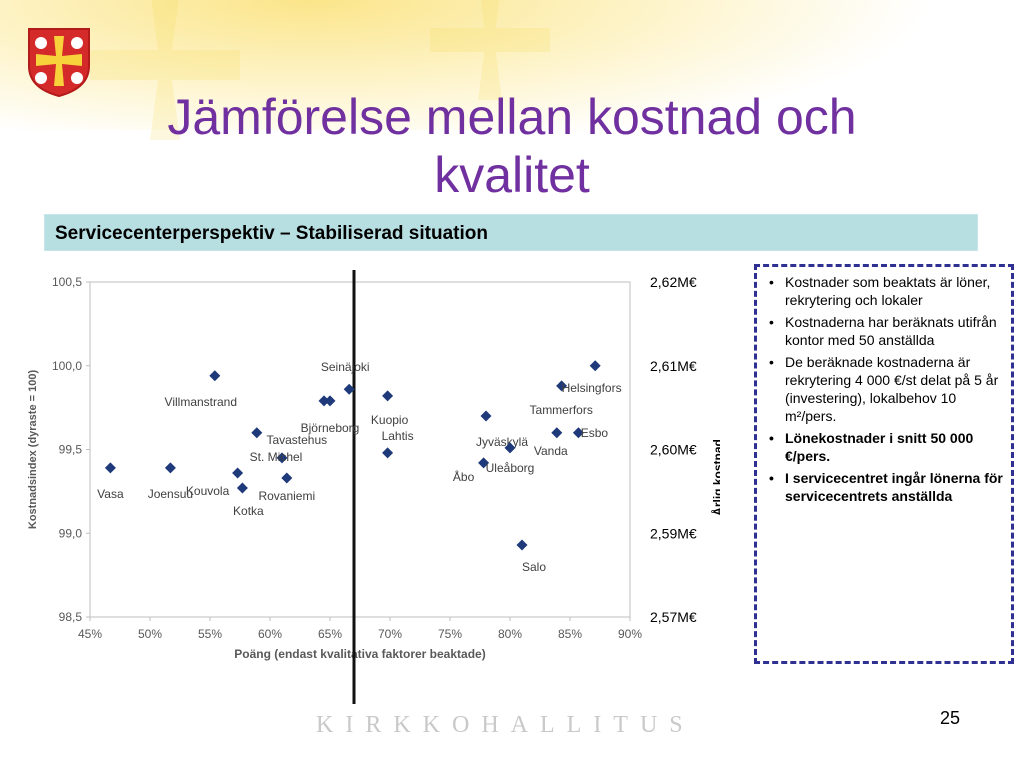 The image size is (1024, 768). What do you see at coordinates (534, 567) in the screenshot?
I see `data-point-label: Salo` at bounding box center [534, 567].